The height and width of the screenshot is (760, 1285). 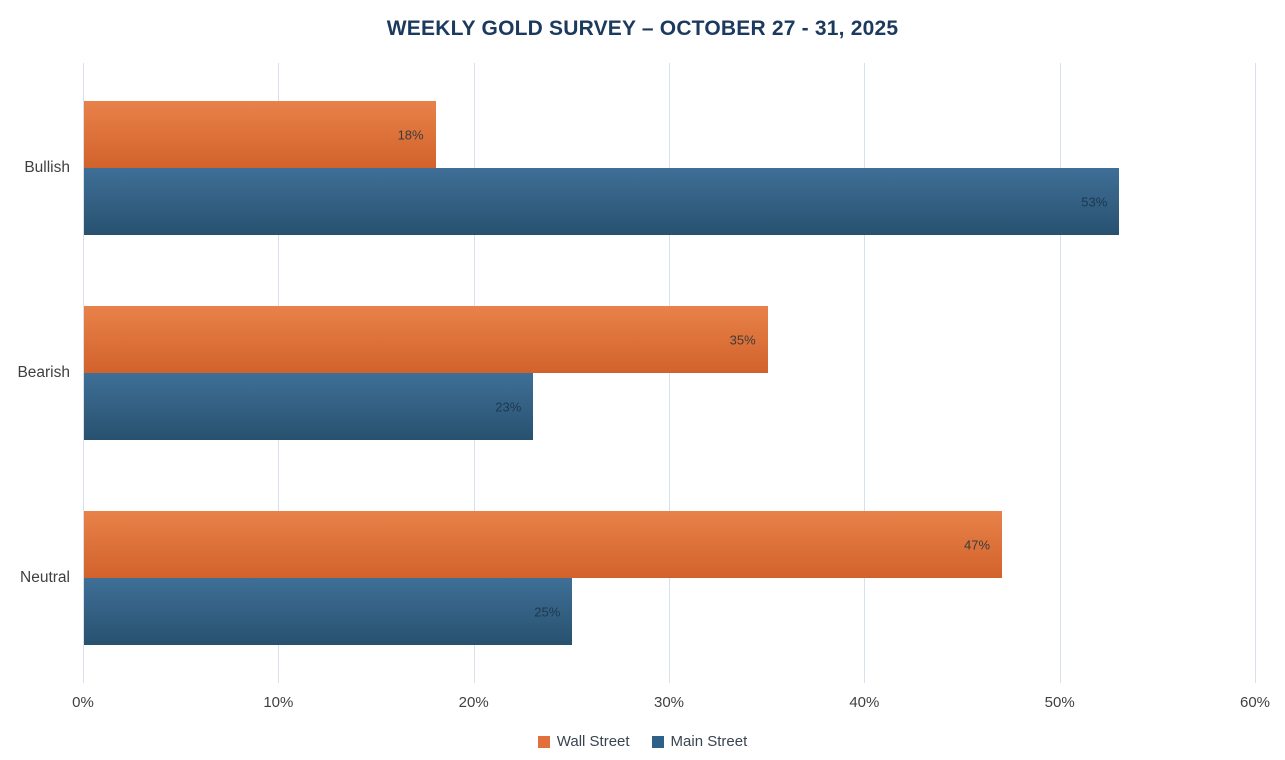 What do you see at coordinates (1059, 702) in the screenshot?
I see `x-tick-label-50-: 50%` at bounding box center [1059, 702].